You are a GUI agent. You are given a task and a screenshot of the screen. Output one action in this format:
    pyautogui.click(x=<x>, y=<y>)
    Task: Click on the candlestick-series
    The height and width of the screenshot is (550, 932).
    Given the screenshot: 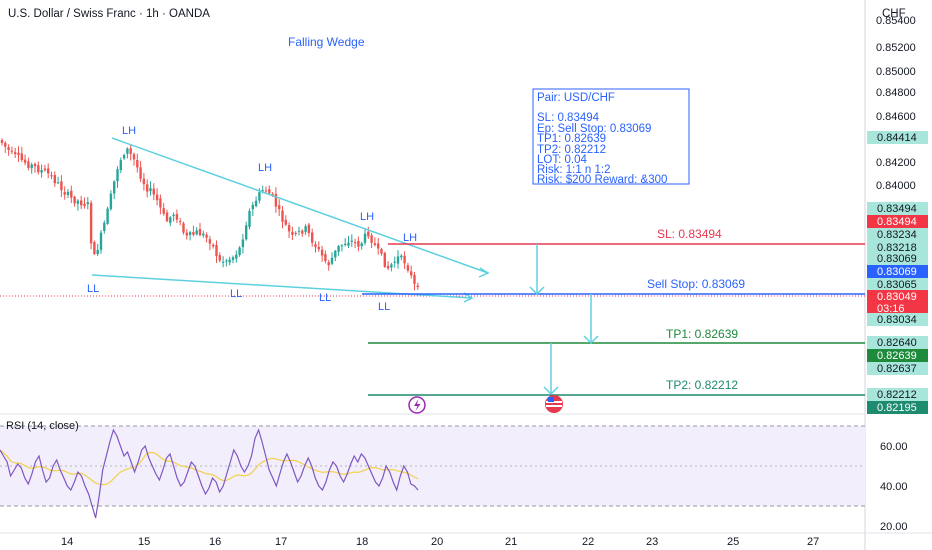 What is the action you would take?
    pyautogui.click(x=209, y=214)
    